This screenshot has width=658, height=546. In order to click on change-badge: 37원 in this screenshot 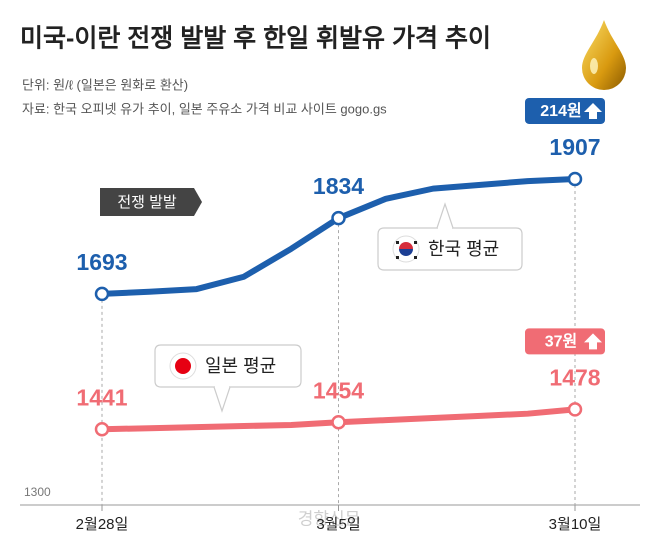, I will do `click(565, 341)`.